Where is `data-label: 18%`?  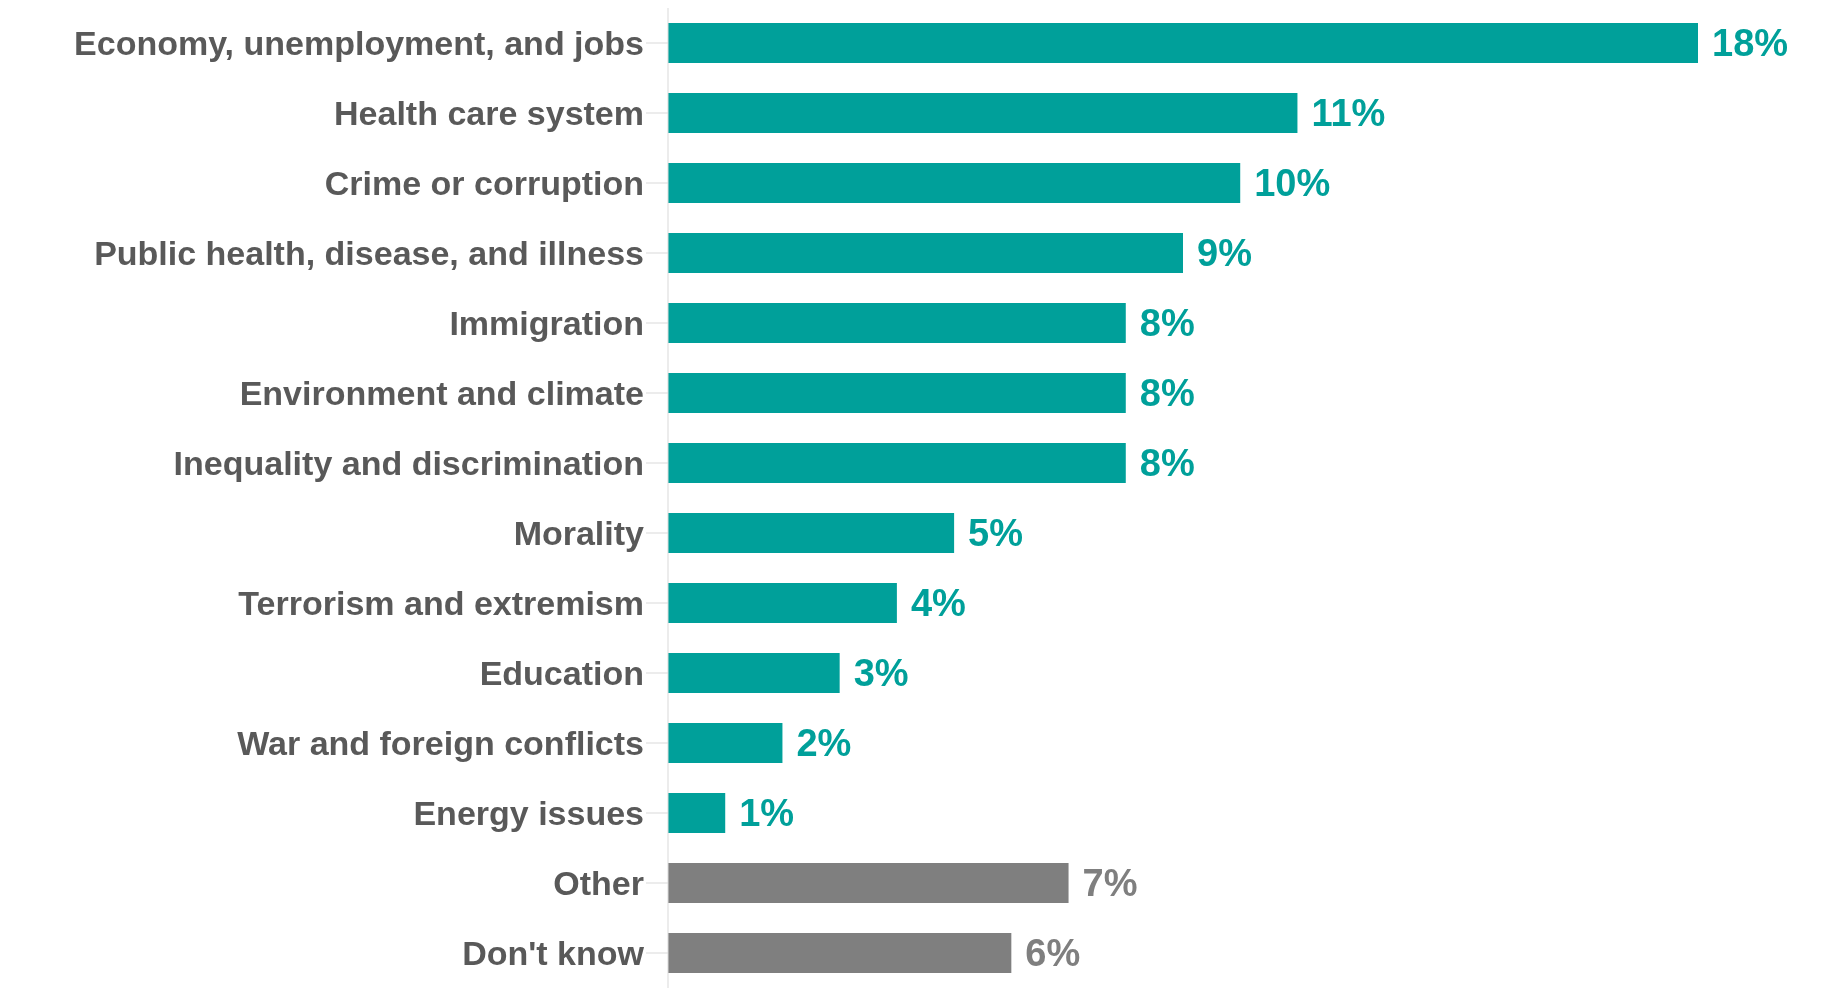
data-label: 18% is located at coordinates (1750, 43).